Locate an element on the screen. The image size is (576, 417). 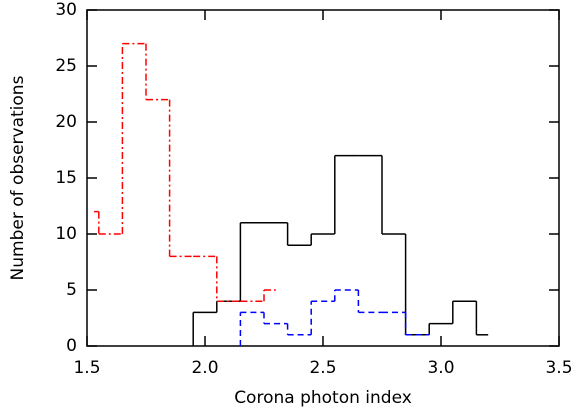
y-tick-label: 10 is located at coordinates (66, 234).